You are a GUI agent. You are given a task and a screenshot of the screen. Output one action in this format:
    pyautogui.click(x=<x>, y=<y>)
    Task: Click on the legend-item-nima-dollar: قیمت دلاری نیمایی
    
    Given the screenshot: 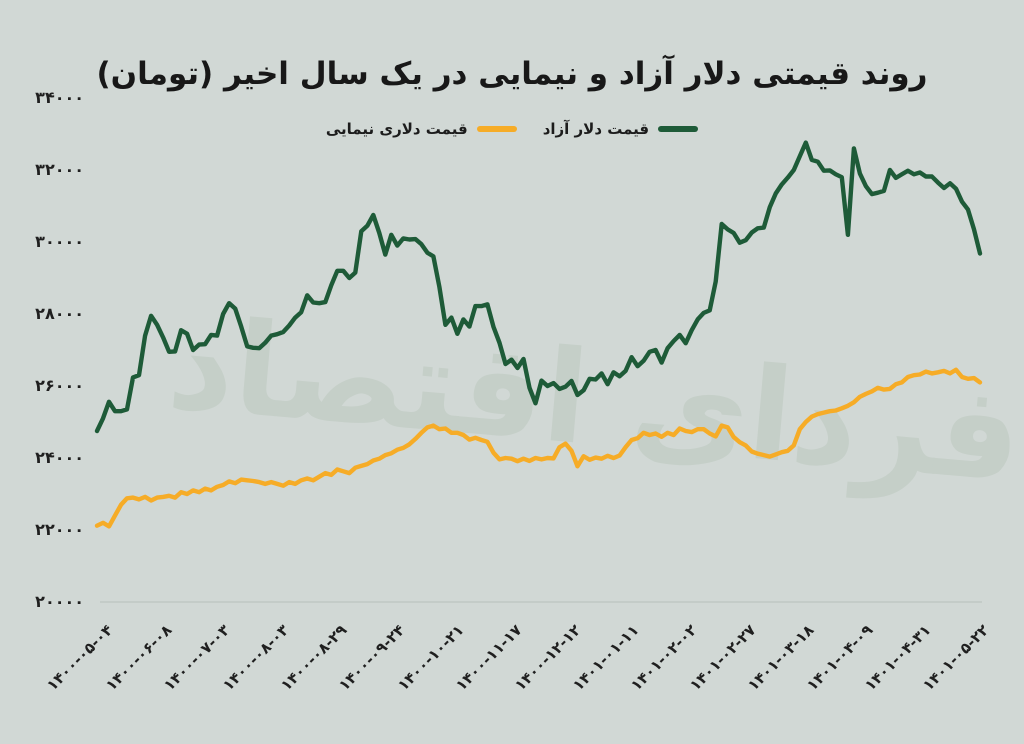 What is the action you would take?
    pyautogui.click(x=421, y=129)
    